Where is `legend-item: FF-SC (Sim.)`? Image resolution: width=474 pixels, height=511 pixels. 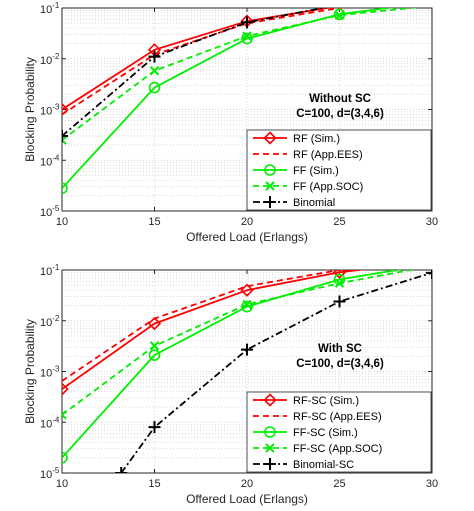 legend-item: FF-SC (Sim.) is located at coordinates (305, 432).